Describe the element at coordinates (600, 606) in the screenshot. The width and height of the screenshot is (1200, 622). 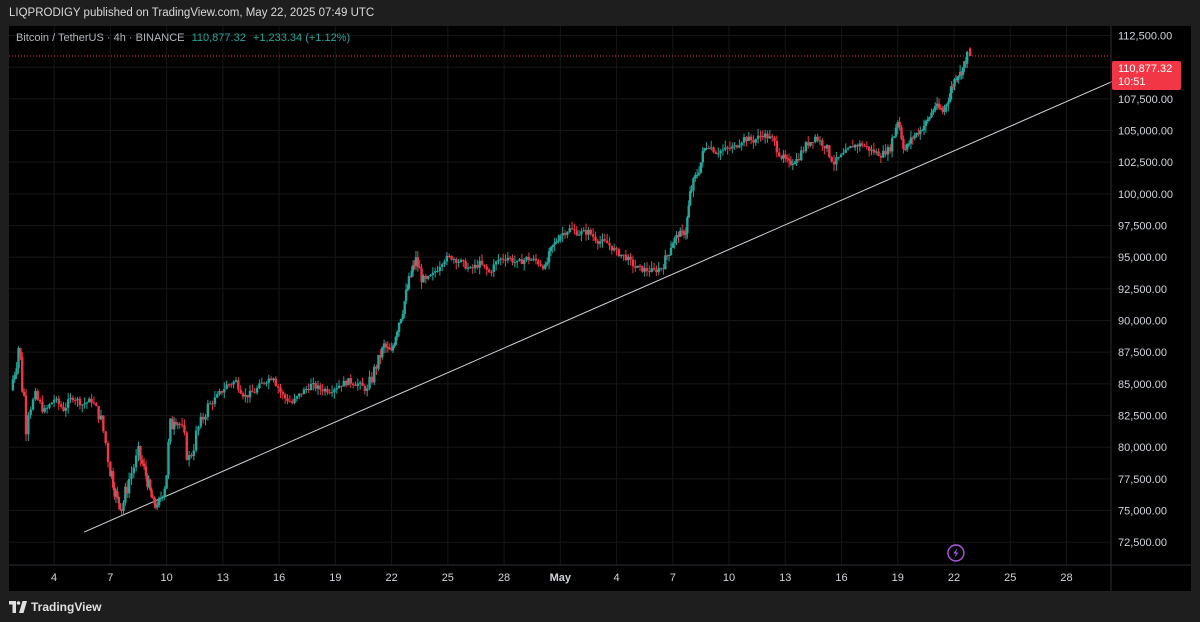
I see `footer: TradingView` at that location.